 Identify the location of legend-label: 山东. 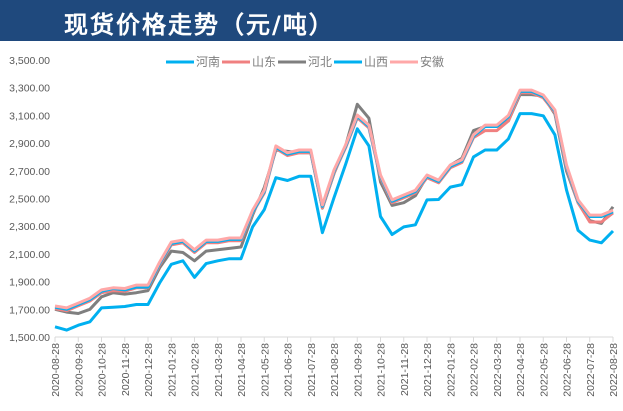
(264, 62).